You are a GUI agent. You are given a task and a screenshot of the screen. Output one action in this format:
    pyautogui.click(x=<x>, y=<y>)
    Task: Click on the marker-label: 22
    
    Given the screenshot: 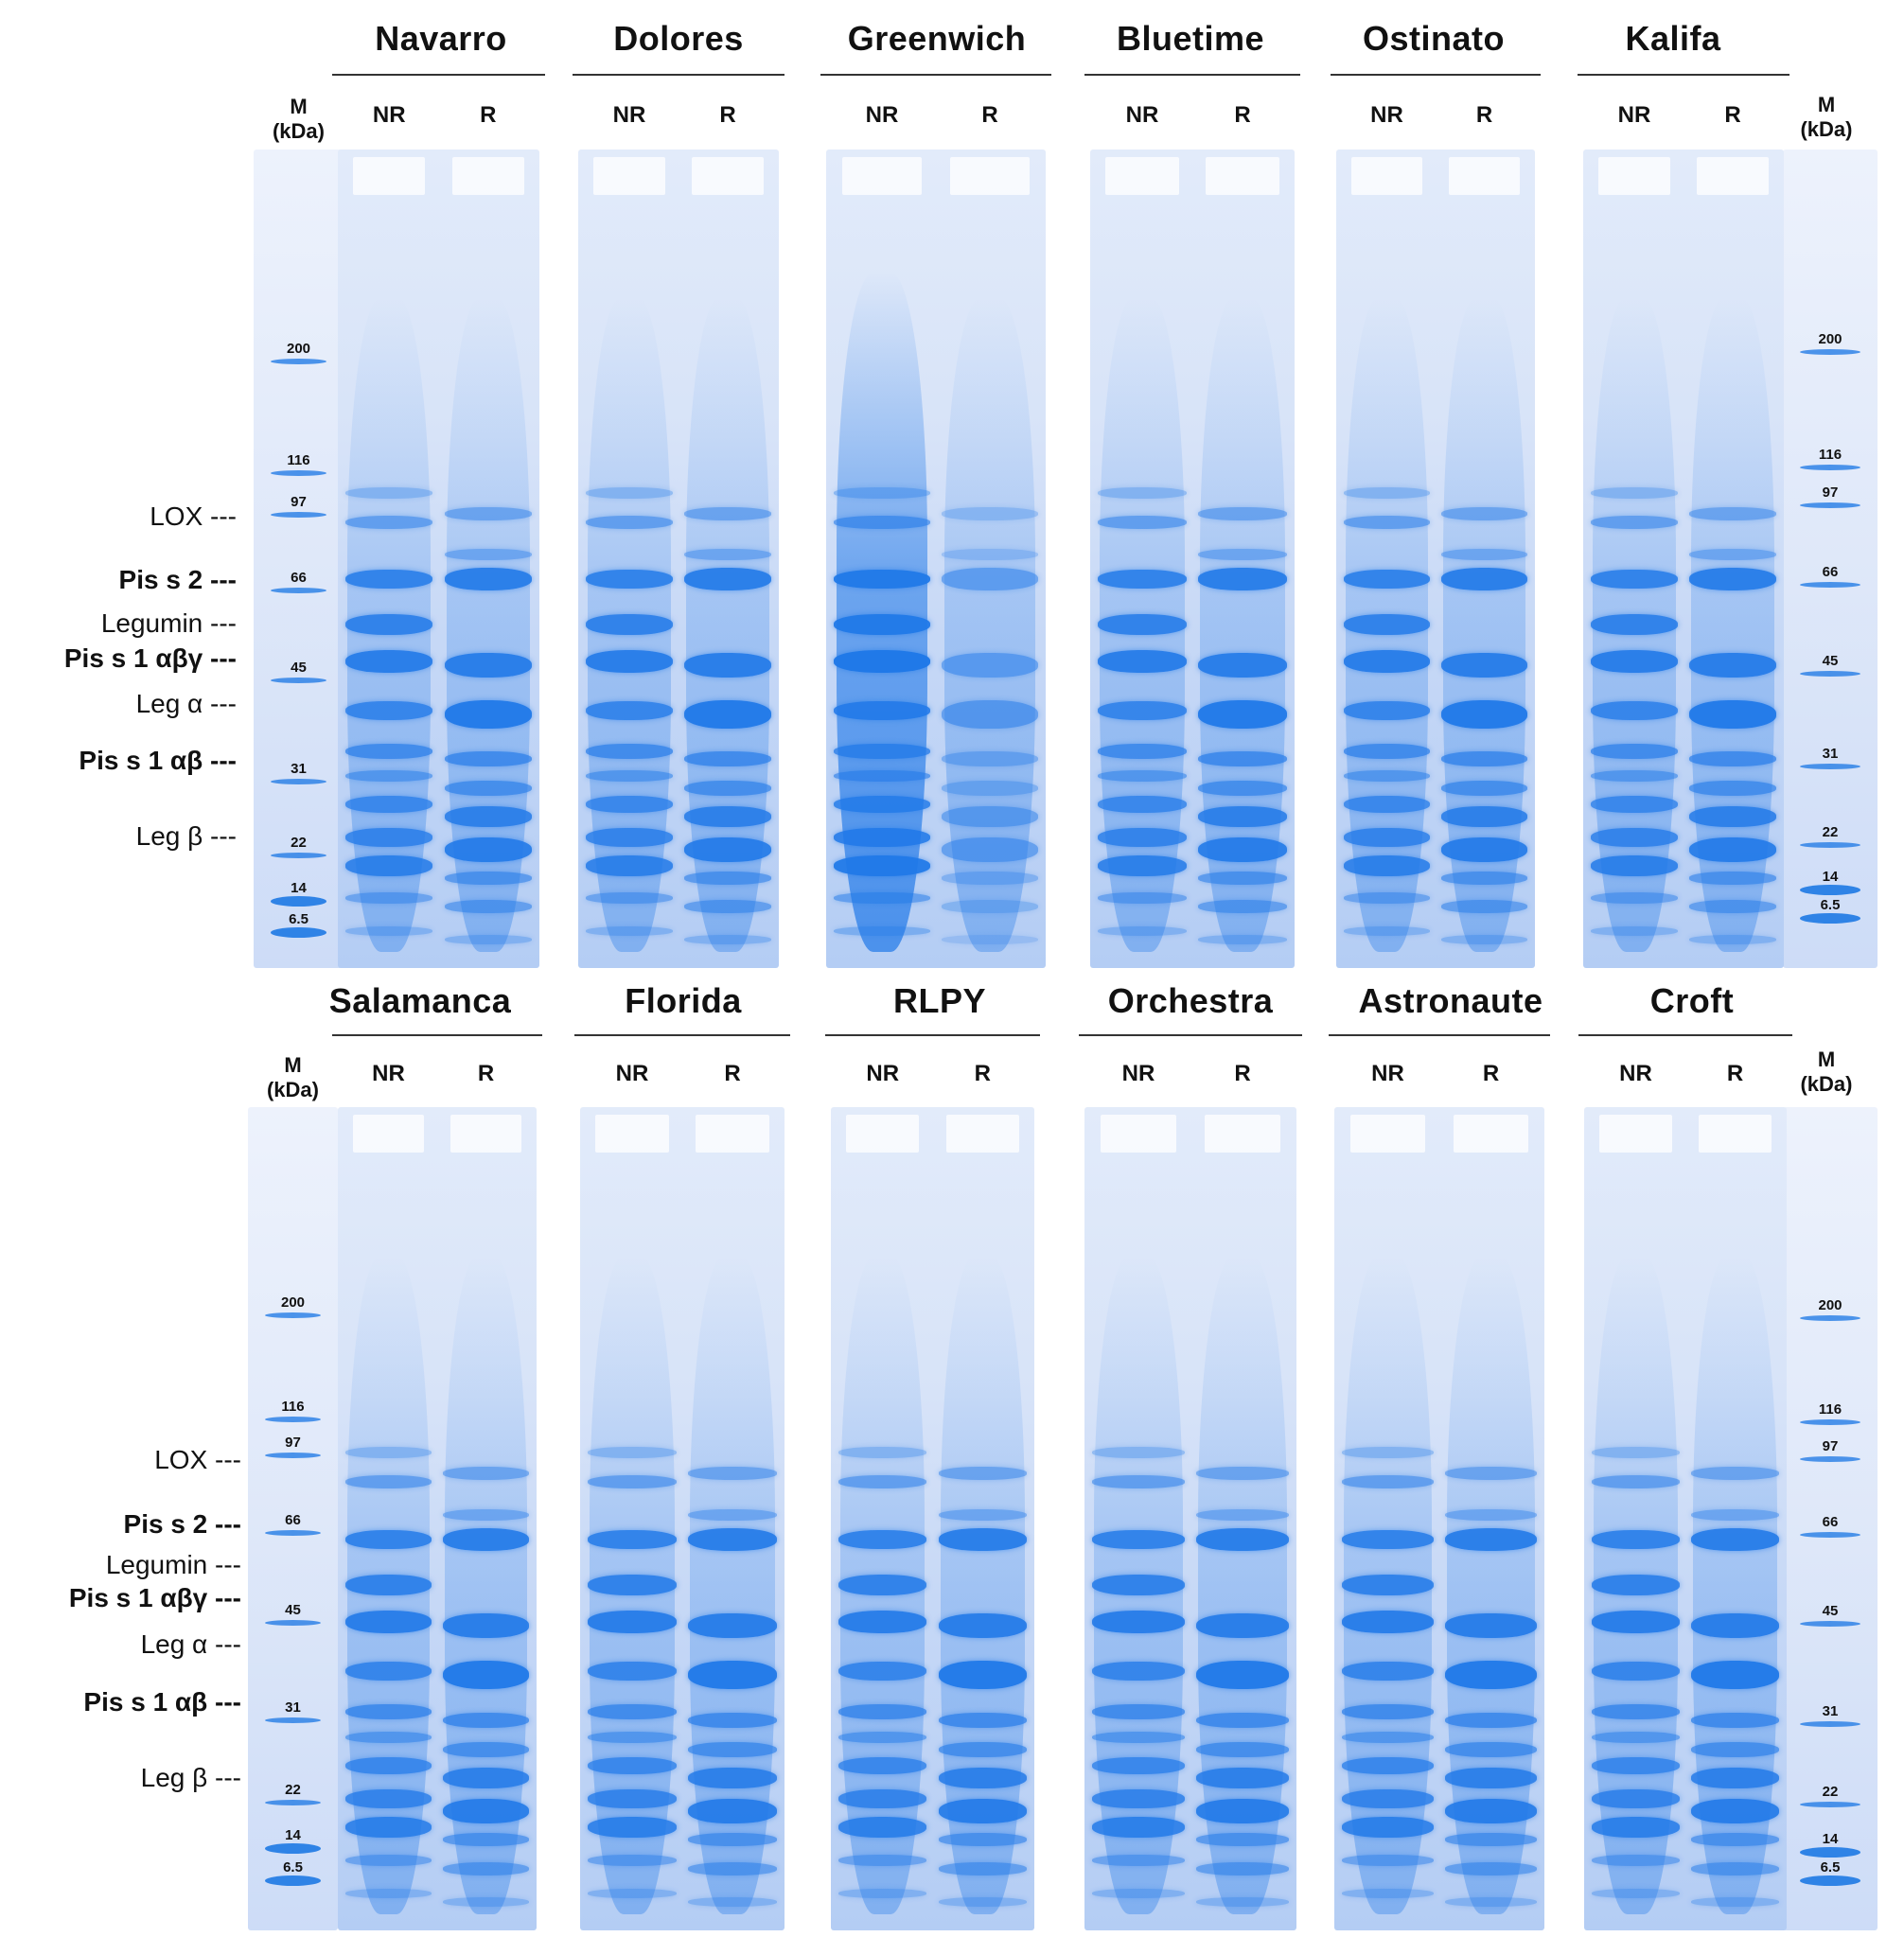 What is the action you would take?
    pyautogui.click(x=1830, y=1792)
    